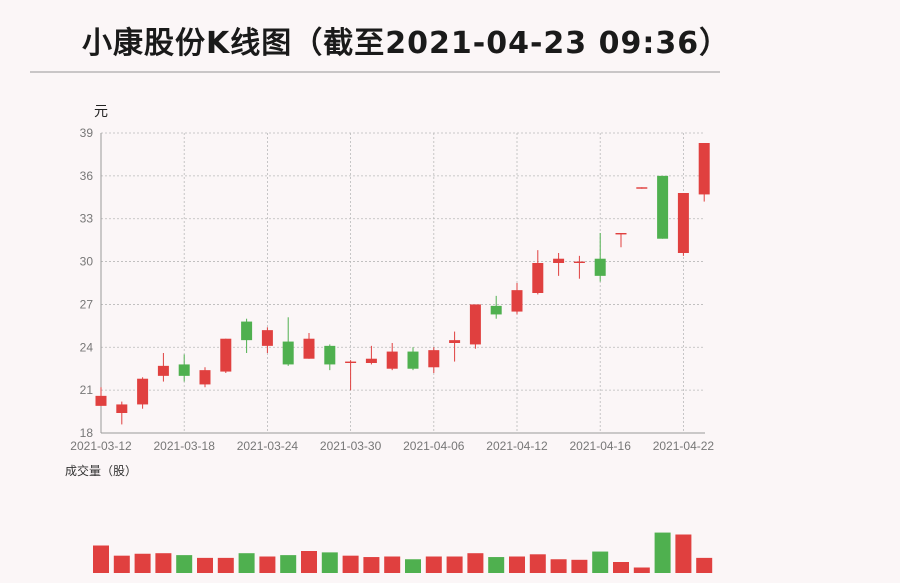  What do you see at coordinates (684, 446) in the screenshot?
I see `x-tick-label: 2021-04-22` at bounding box center [684, 446].